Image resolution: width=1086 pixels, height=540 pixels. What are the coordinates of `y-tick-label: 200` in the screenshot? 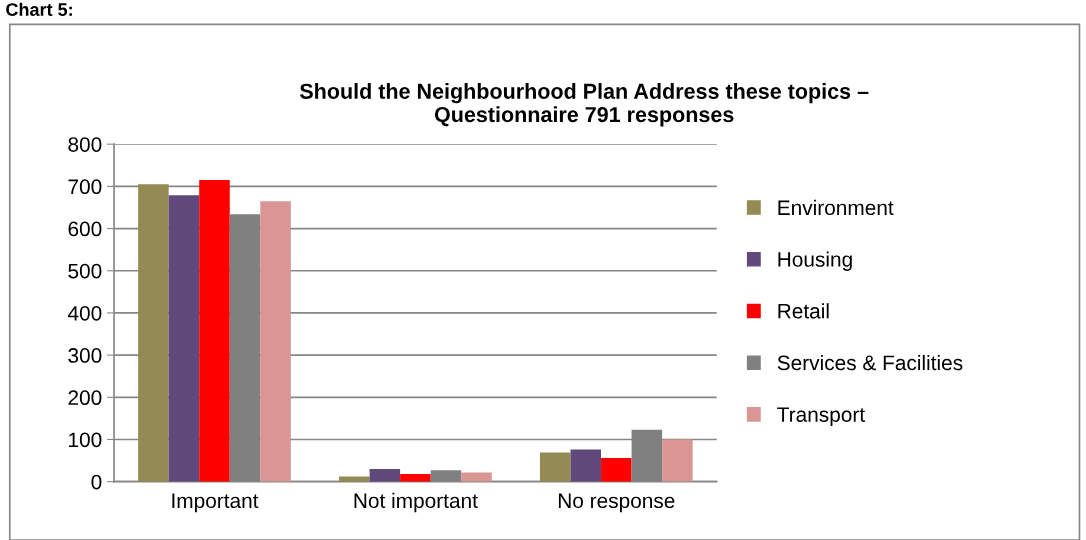 It's located at (85, 398).